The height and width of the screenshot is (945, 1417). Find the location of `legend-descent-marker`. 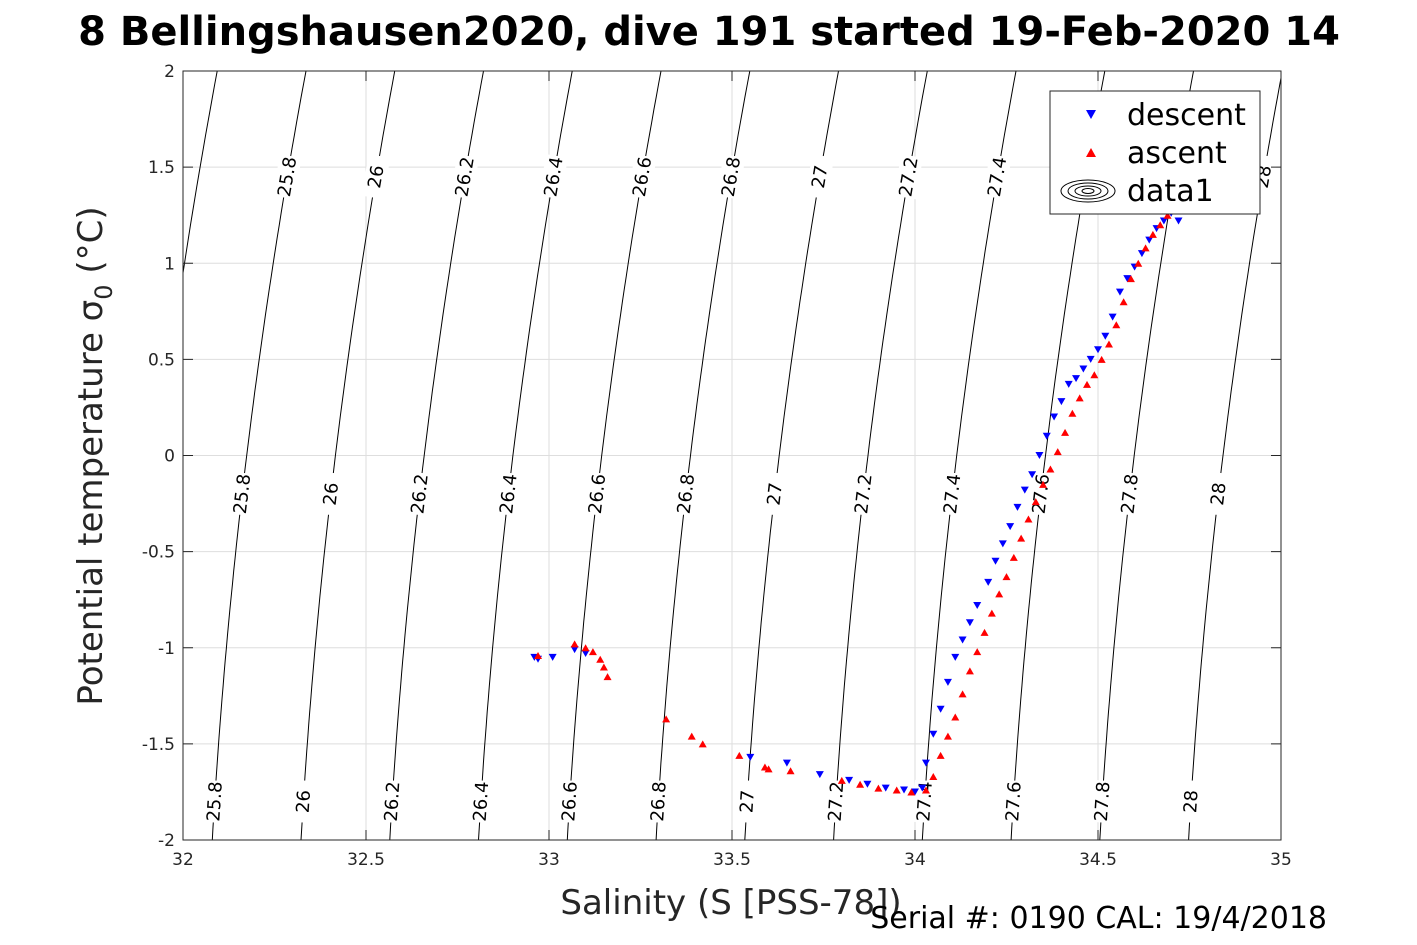

legend-descent-marker is located at coordinates (1091, 114).